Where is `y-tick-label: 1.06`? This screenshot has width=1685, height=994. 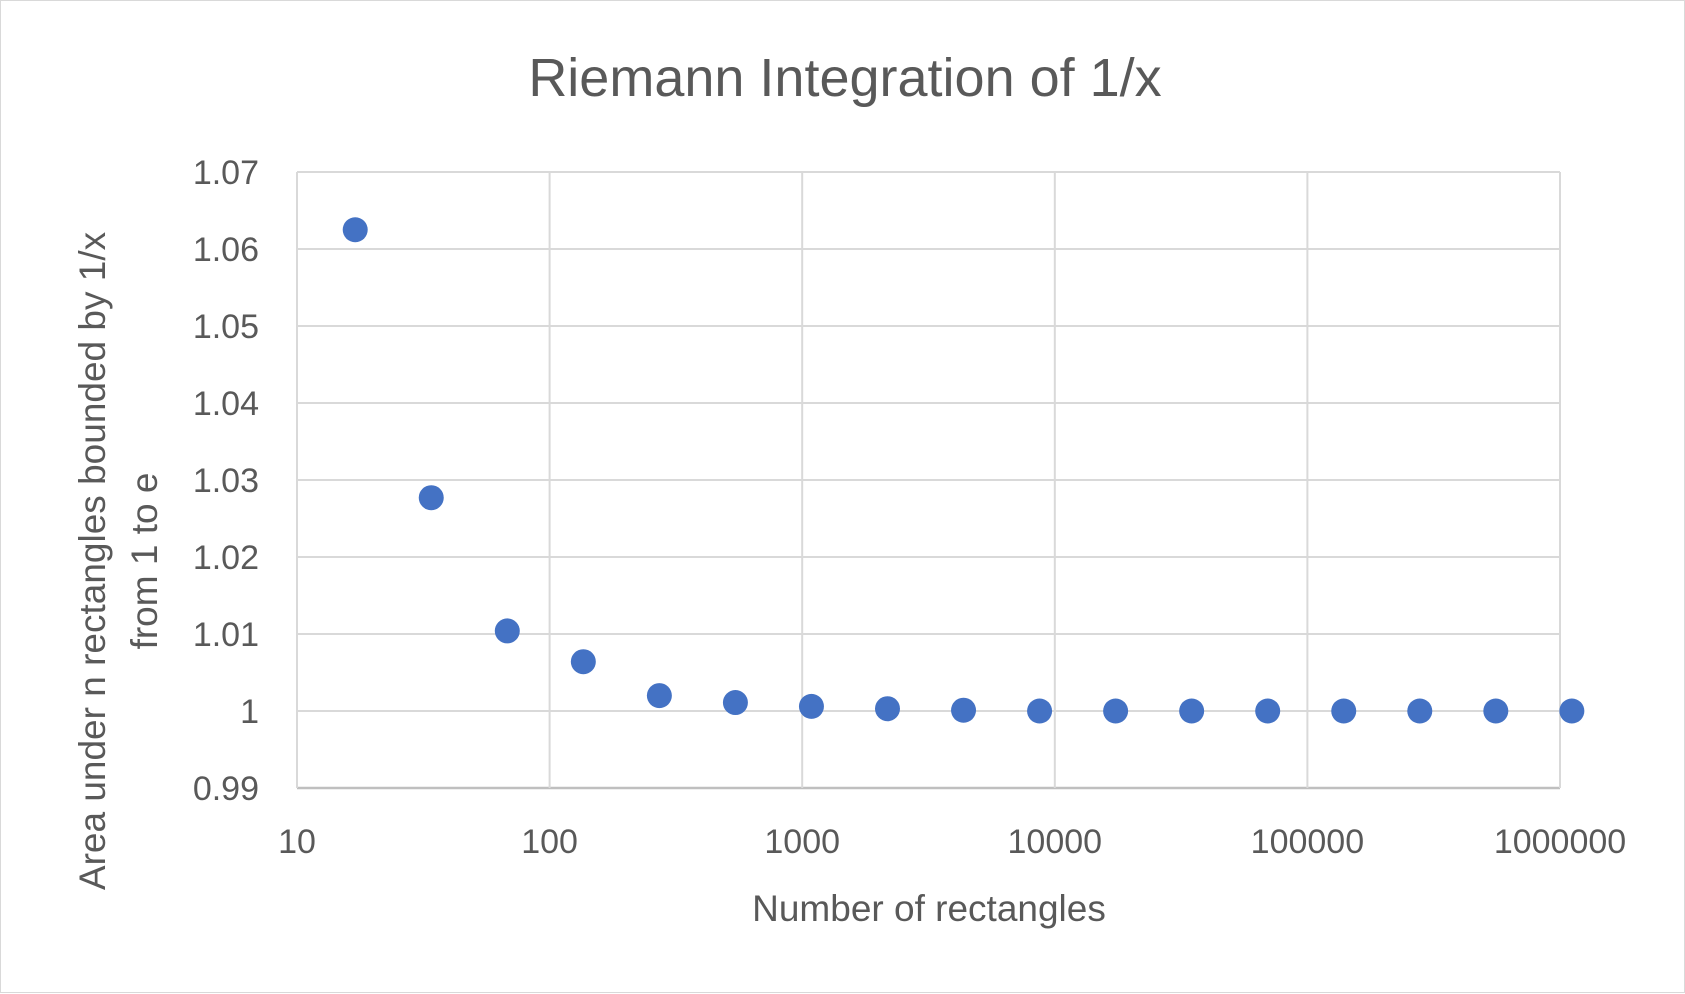
y-tick-label: 1.06 is located at coordinates (226, 250).